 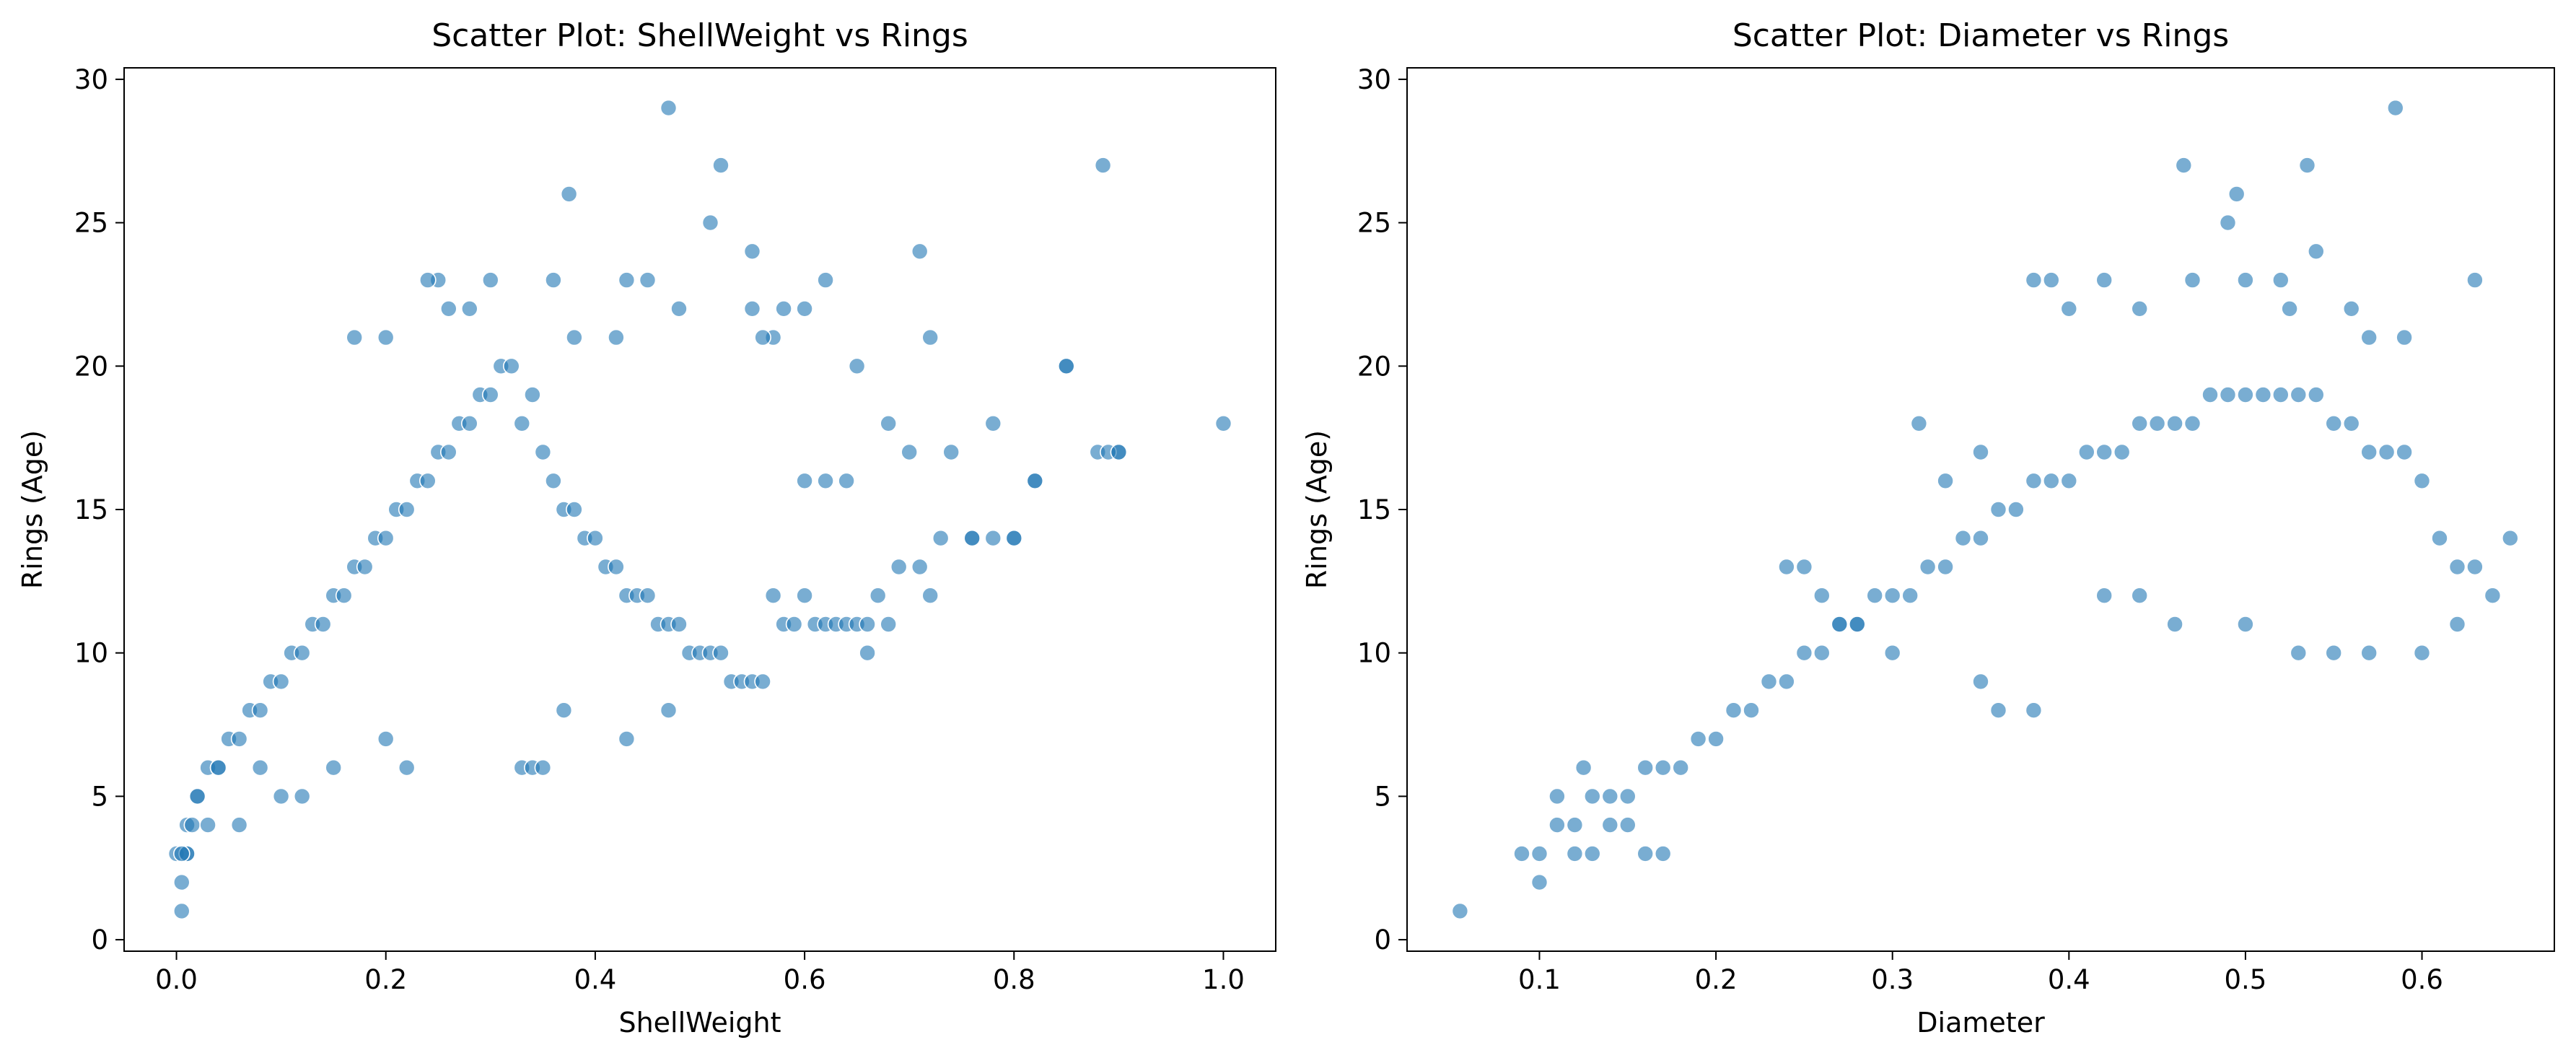 What do you see at coordinates (1980, 1023) in the screenshot?
I see `right-x-axis-label: Diameter` at bounding box center [1980, 1023].